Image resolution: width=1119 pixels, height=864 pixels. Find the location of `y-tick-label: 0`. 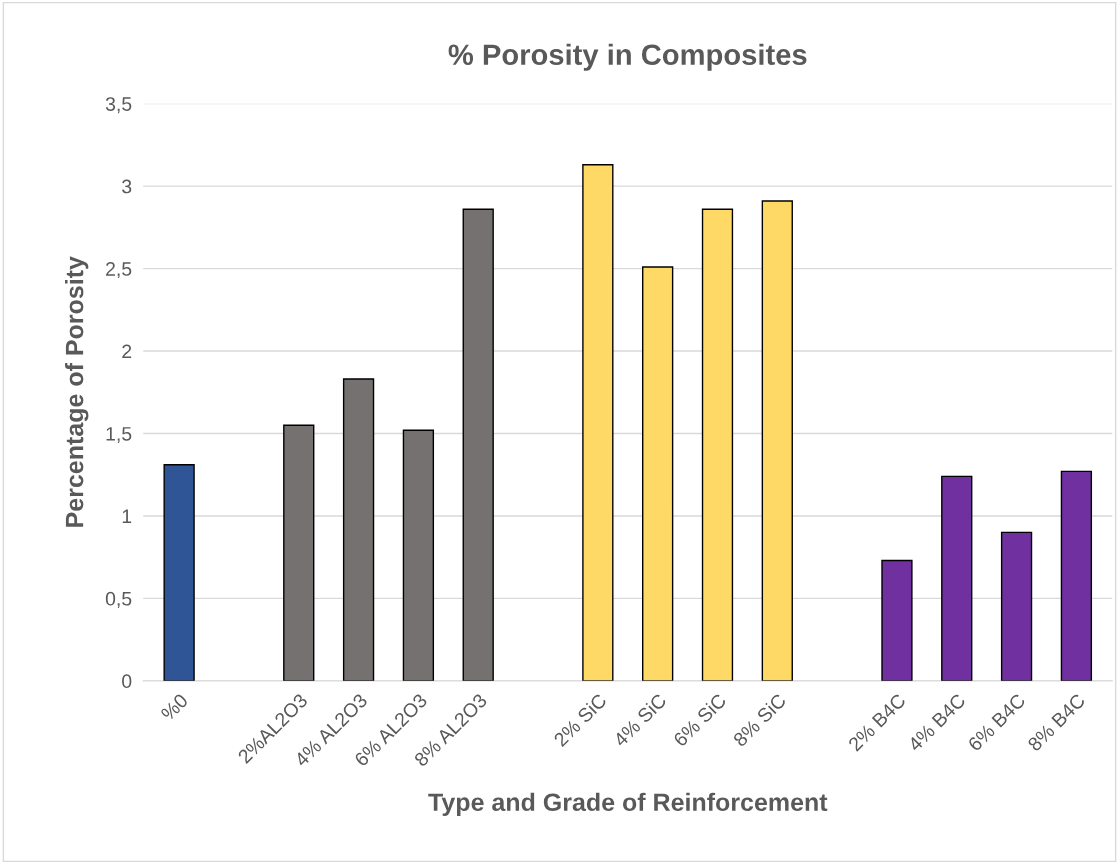

y-tick-label: 0 is located at coordinates (127, 681).